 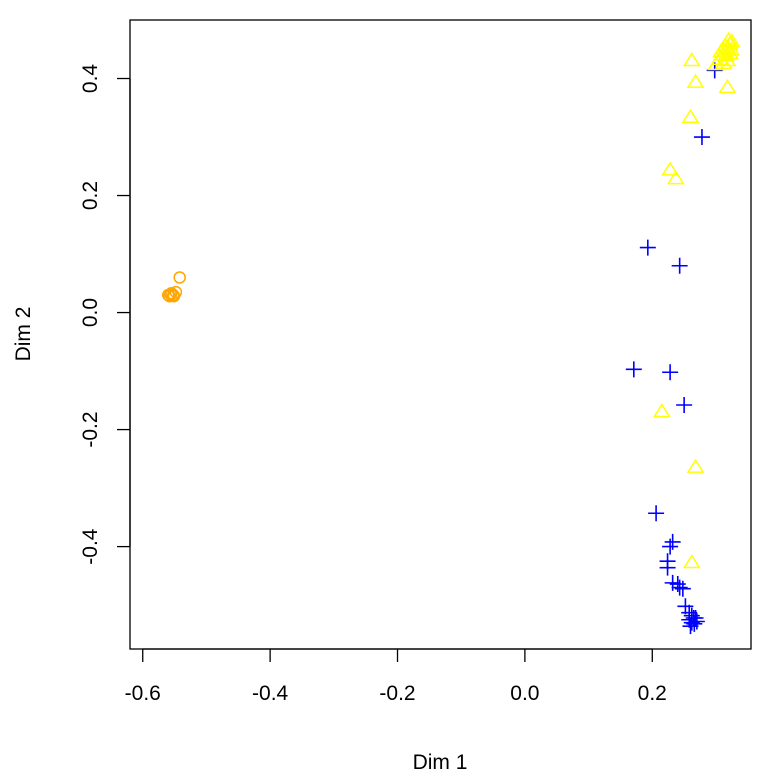 What do you see at coordinates (143, 693) in the screenshot?
I see `x-tick-label: -0.6` at bounding box center [143, 693].